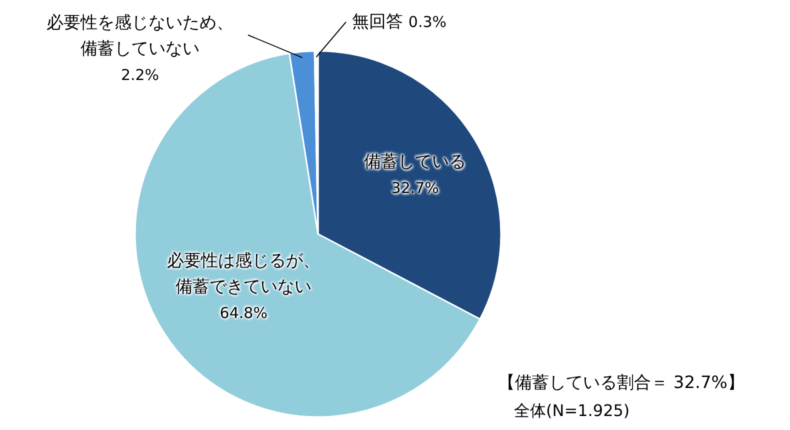  Describe the element at coordinates (140, 75) in the screenshot. I see `data-label: 2.2%` at that location.